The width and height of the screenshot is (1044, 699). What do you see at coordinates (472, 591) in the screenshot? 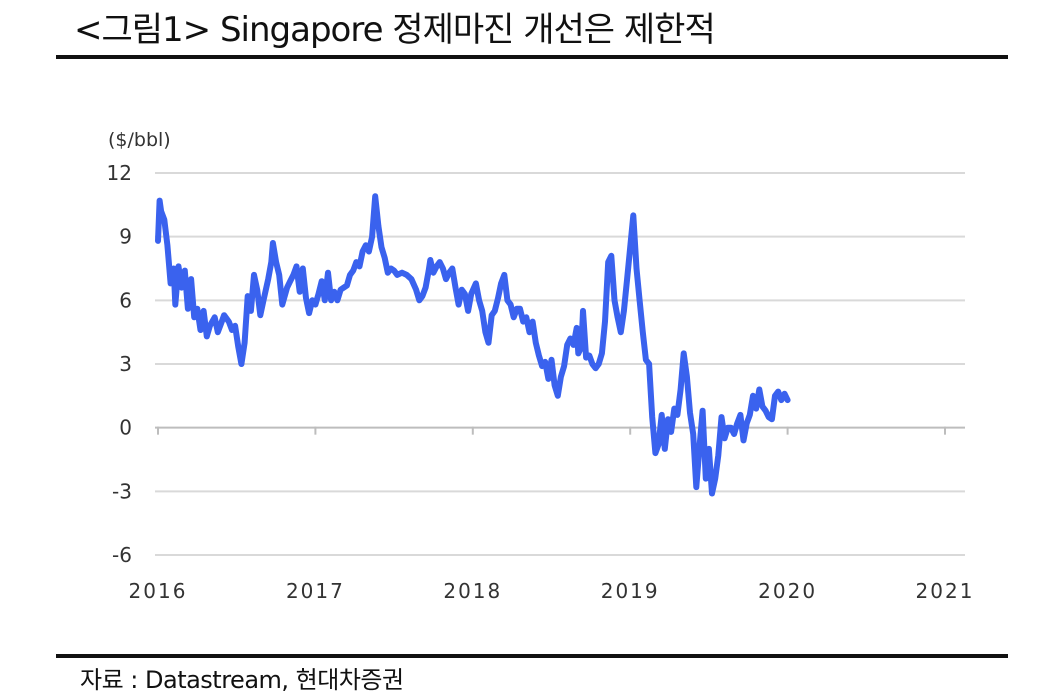
I see `x-tick-label: 2018` at bounding box center [472, 591].